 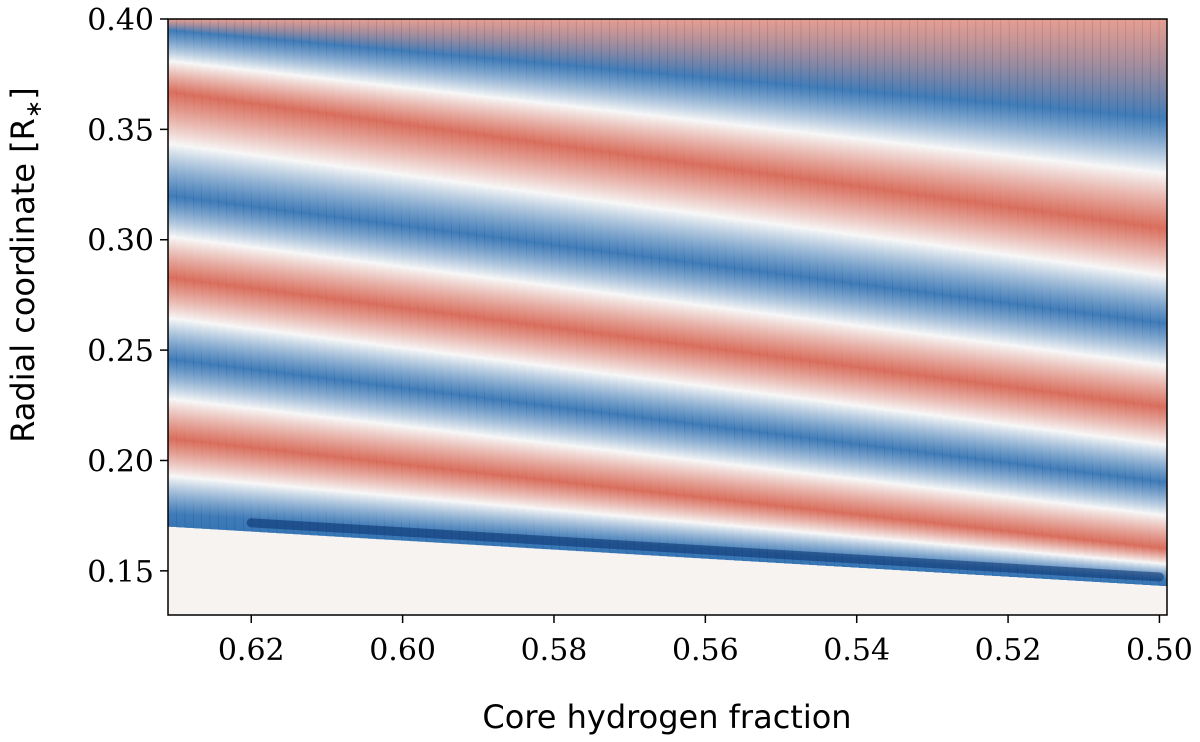 I want to click on y-axis-label: Radial coordinate [R∗], so click(x=25, y=265).